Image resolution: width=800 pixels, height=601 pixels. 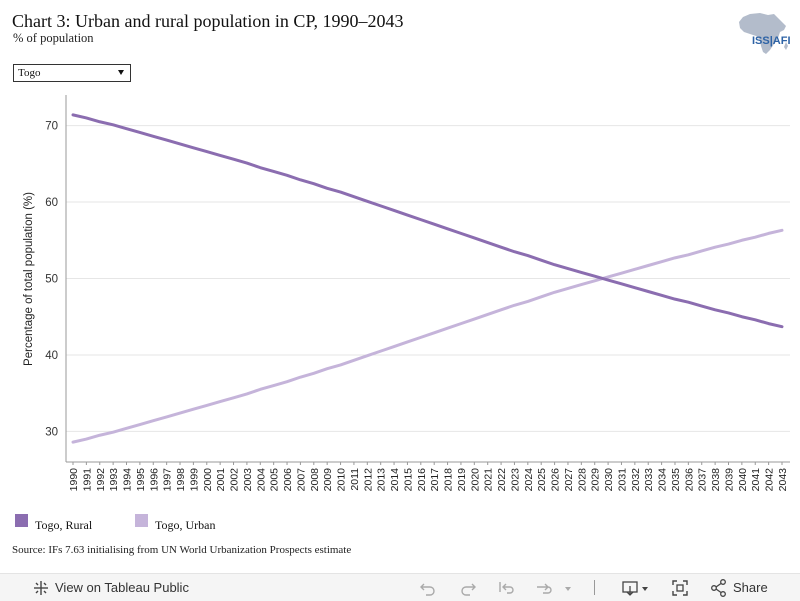 What do you see at coordinates (368, 480) in the screenshot?
I see `x-tick-label: 2012` at bounding box center [368, 480].